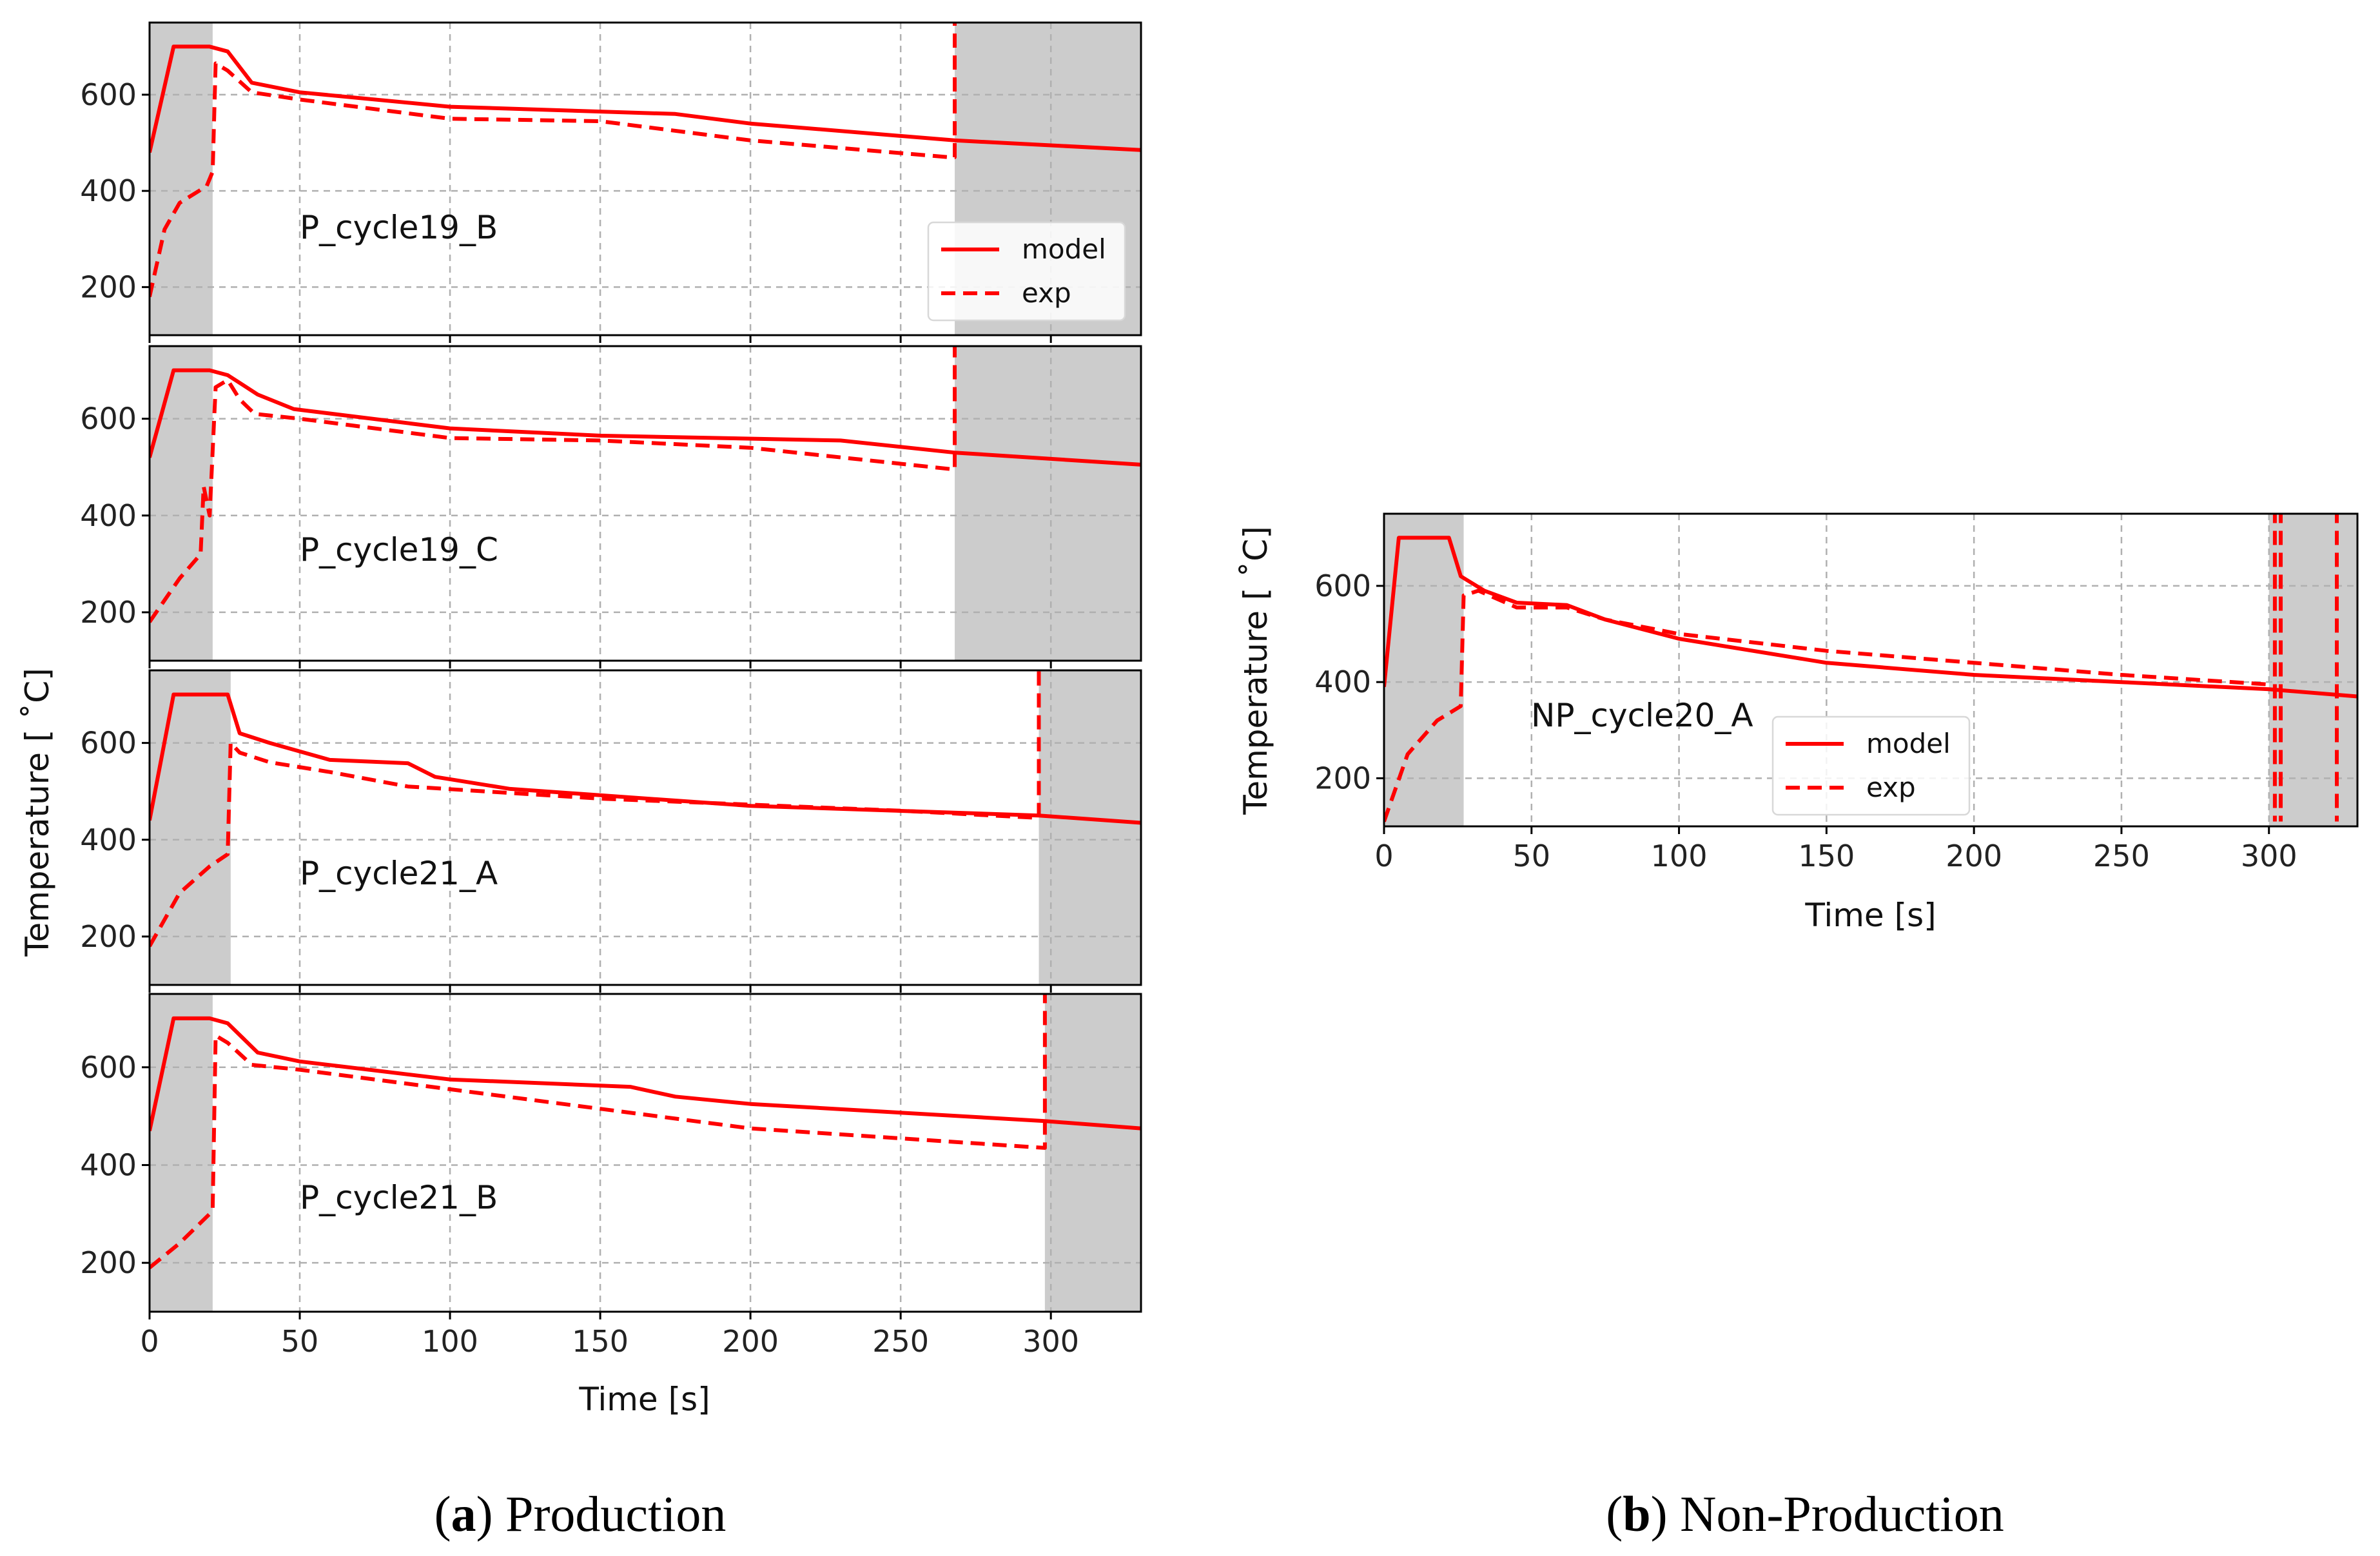  I want to click on left-x-axis-label: Time [s], so click(644, 1399).